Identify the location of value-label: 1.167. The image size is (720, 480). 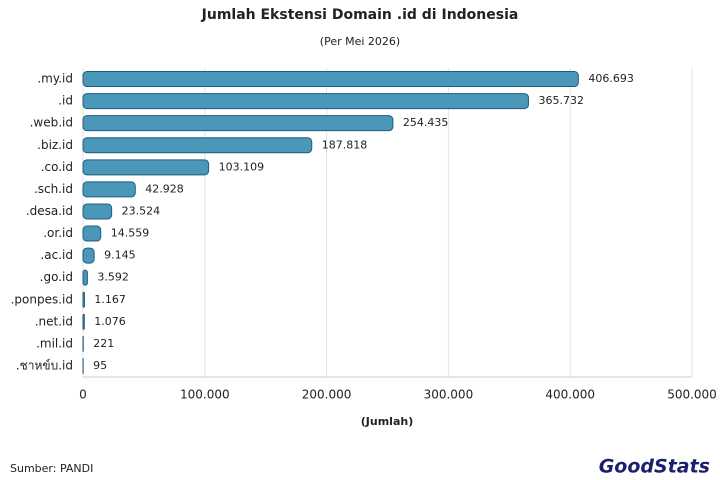
(110, 299).